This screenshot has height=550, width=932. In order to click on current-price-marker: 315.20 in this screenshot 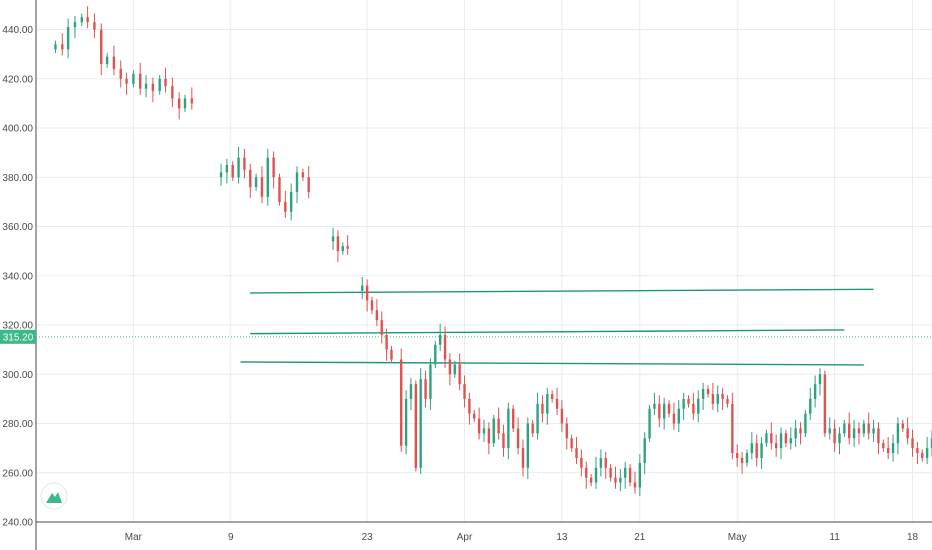, I will do `click(466, 336)`.